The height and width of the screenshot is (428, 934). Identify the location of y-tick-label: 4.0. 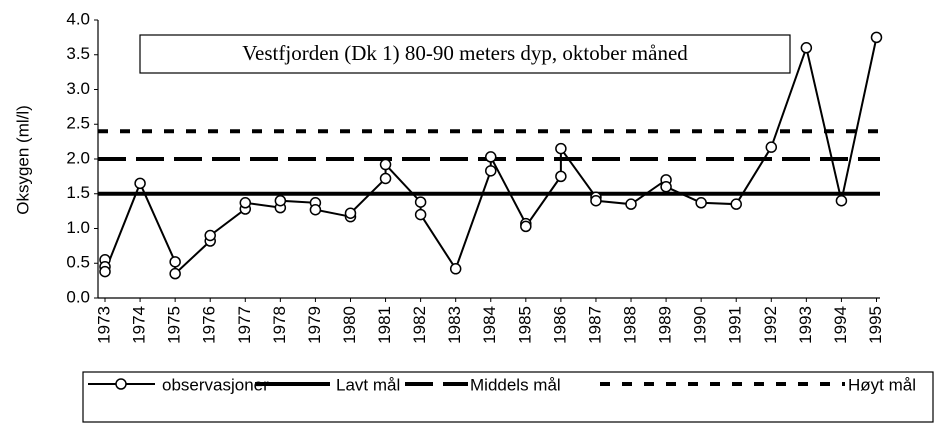
(78, 18).